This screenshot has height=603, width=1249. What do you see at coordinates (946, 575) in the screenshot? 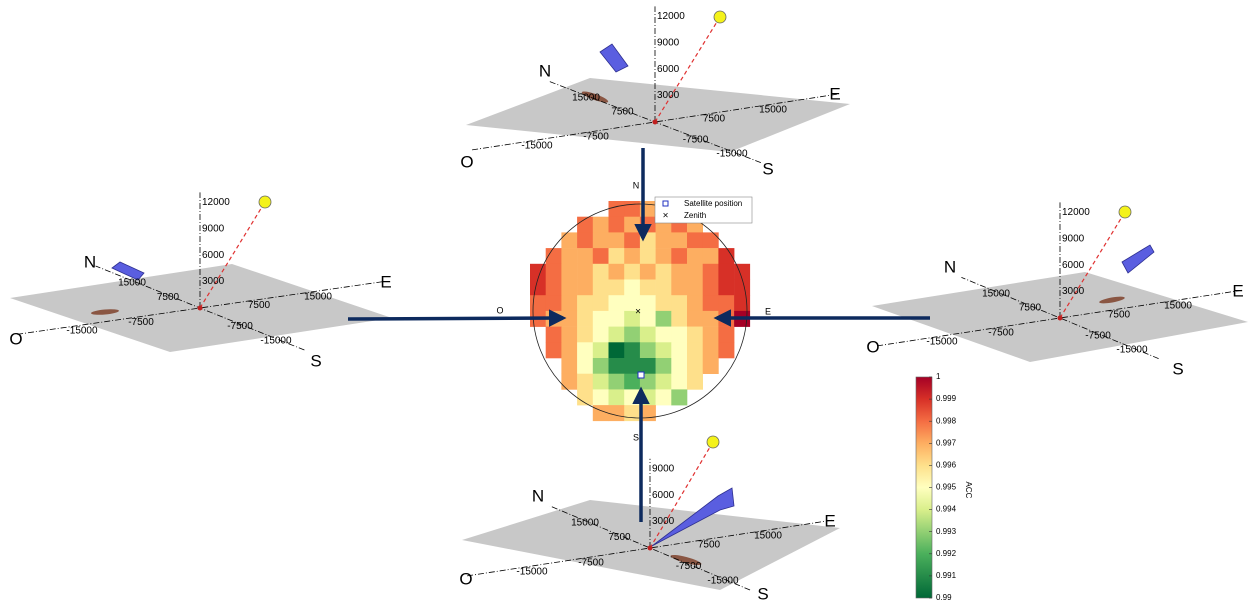
I see `colorbar-tick-label: 0.991` at bounding box center [946, 575].